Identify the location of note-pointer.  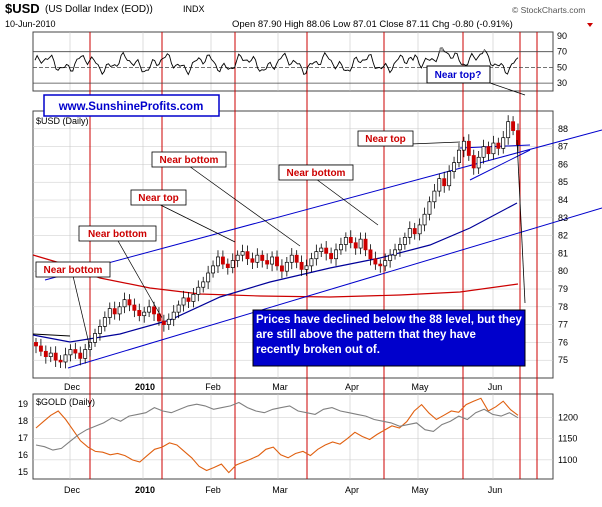
(521, 221).